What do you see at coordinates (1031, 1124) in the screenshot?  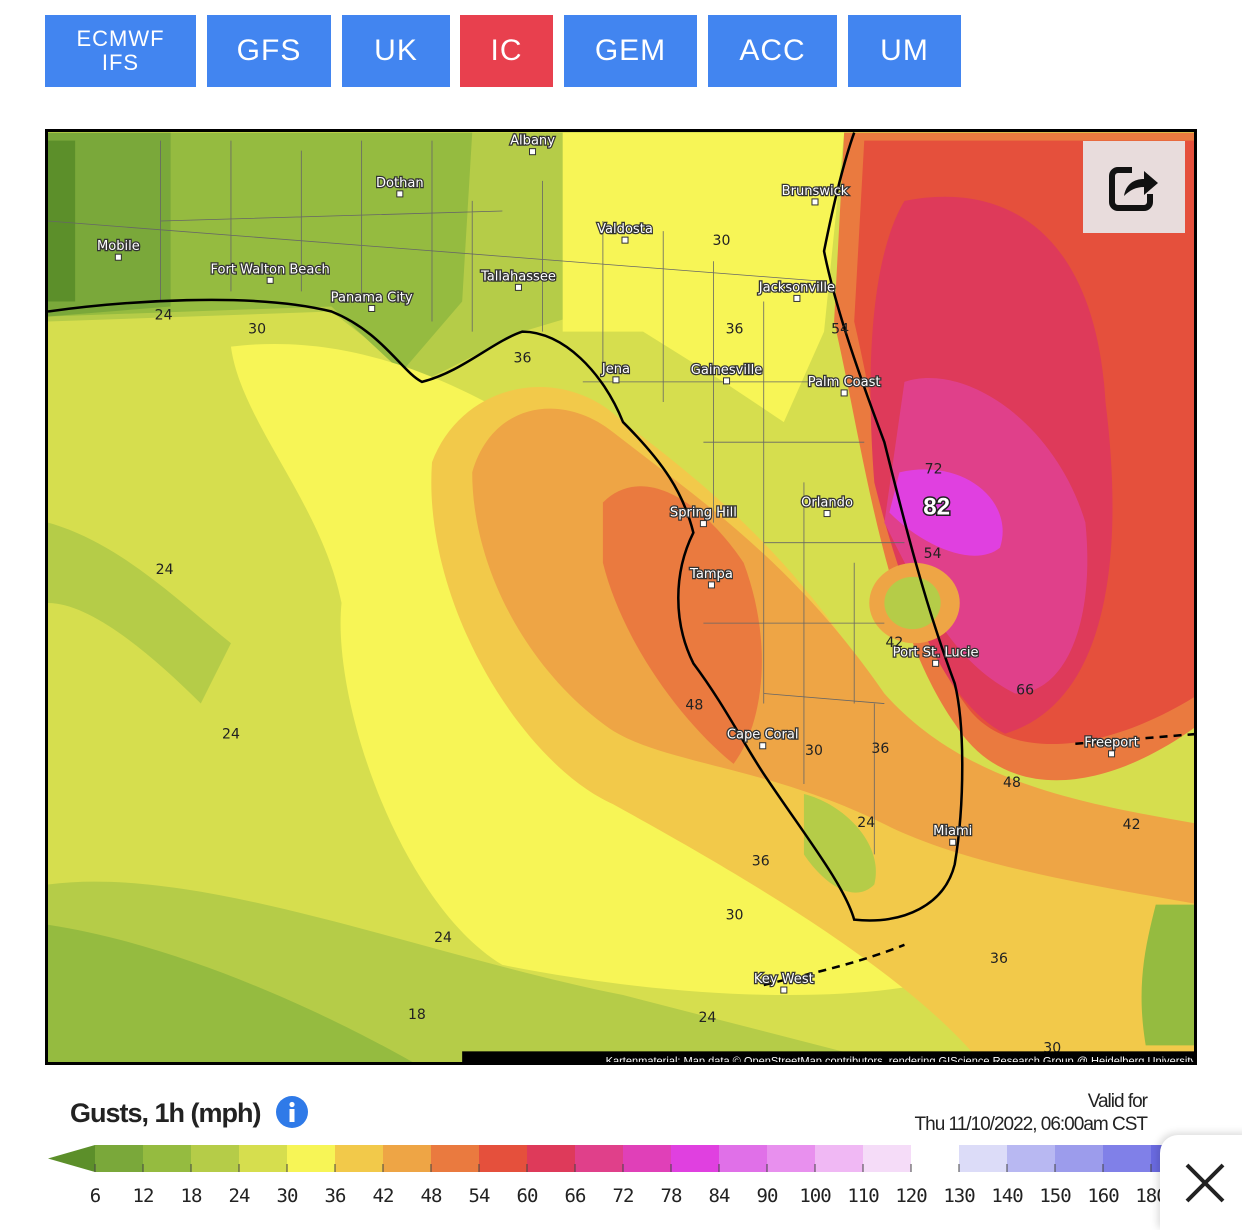 I see `valid-time-text: Thu 11/10/2022, 06:00am CST` at bounding box center [1031, 1124].